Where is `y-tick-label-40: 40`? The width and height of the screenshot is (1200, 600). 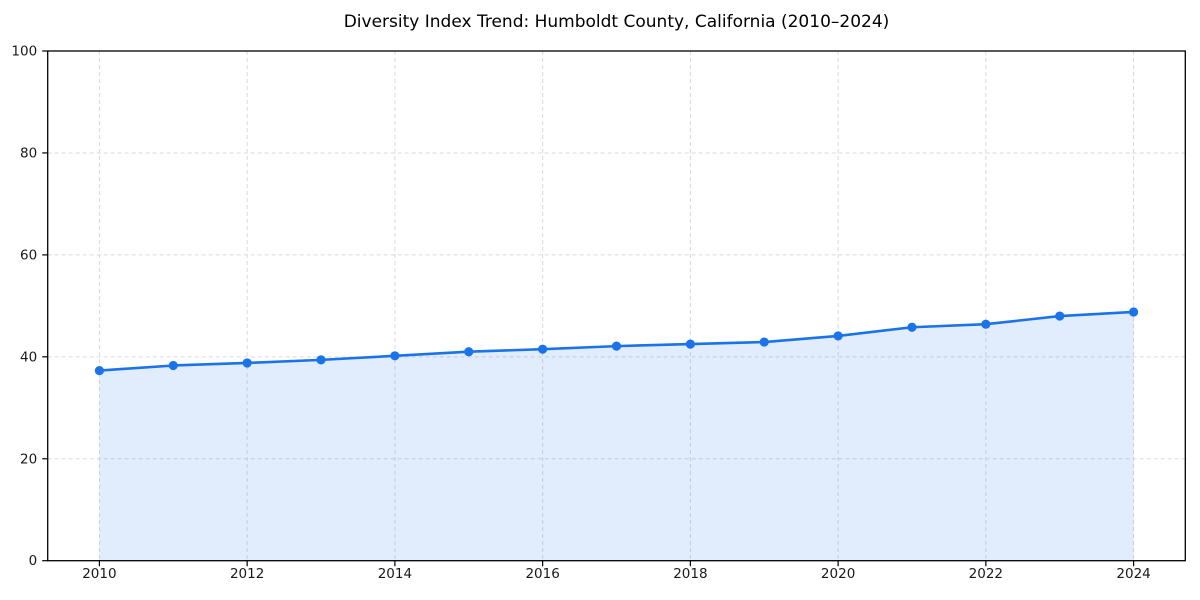
y-tick-label-40: 40 is located at coordinates (28, 357).